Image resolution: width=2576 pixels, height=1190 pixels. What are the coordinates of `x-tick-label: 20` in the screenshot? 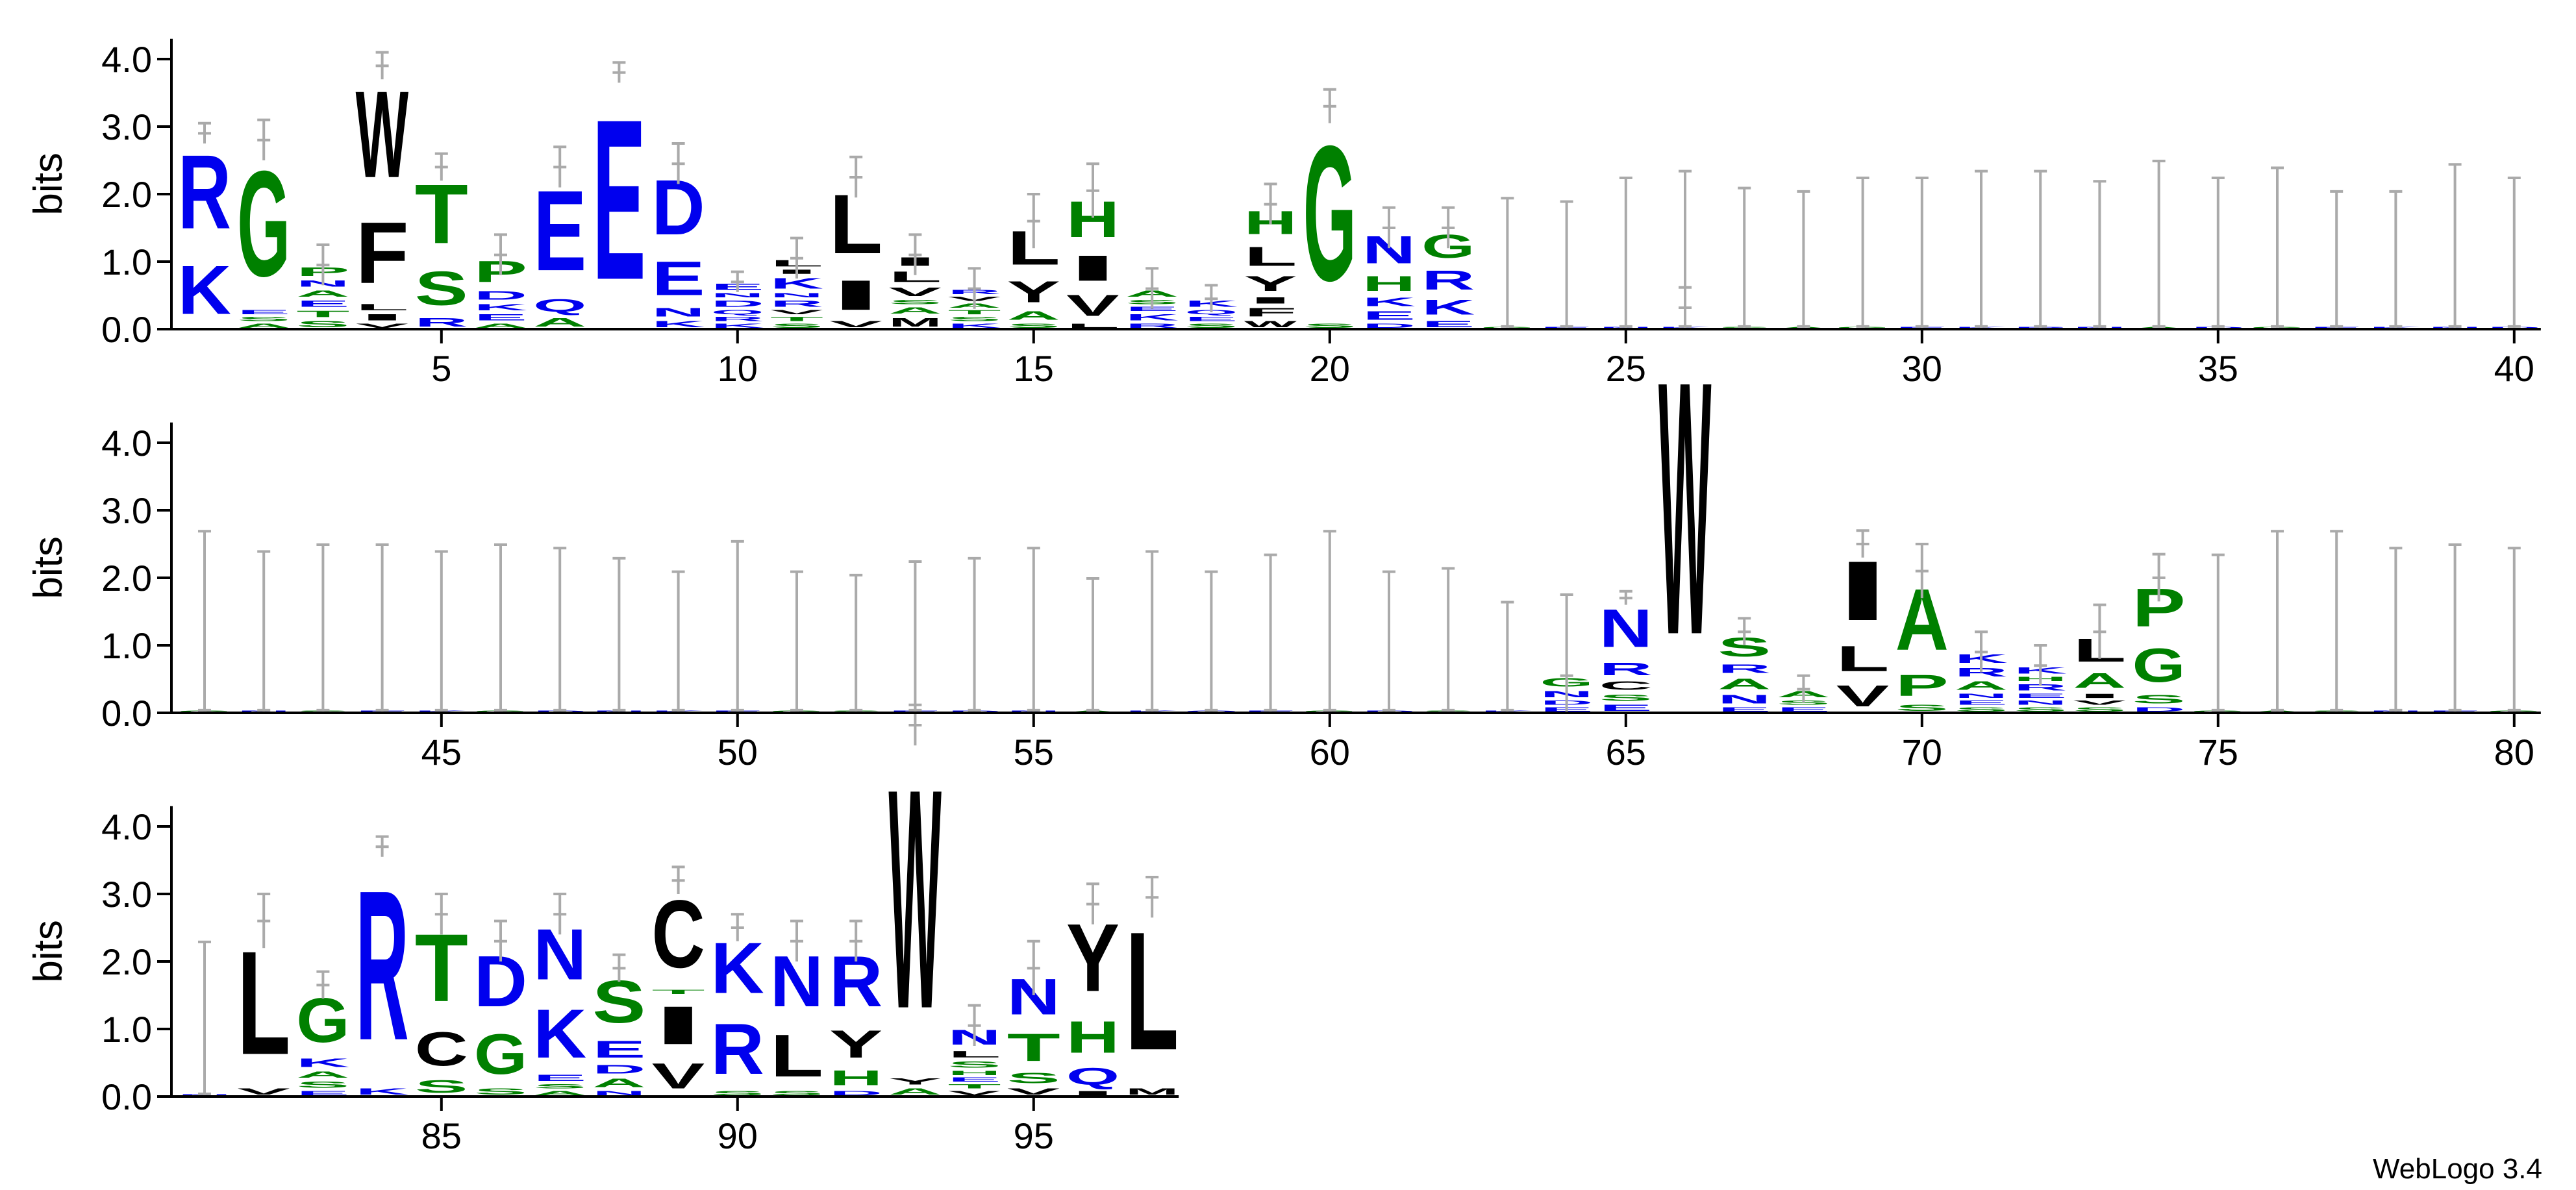 It's located at (1330, 369).